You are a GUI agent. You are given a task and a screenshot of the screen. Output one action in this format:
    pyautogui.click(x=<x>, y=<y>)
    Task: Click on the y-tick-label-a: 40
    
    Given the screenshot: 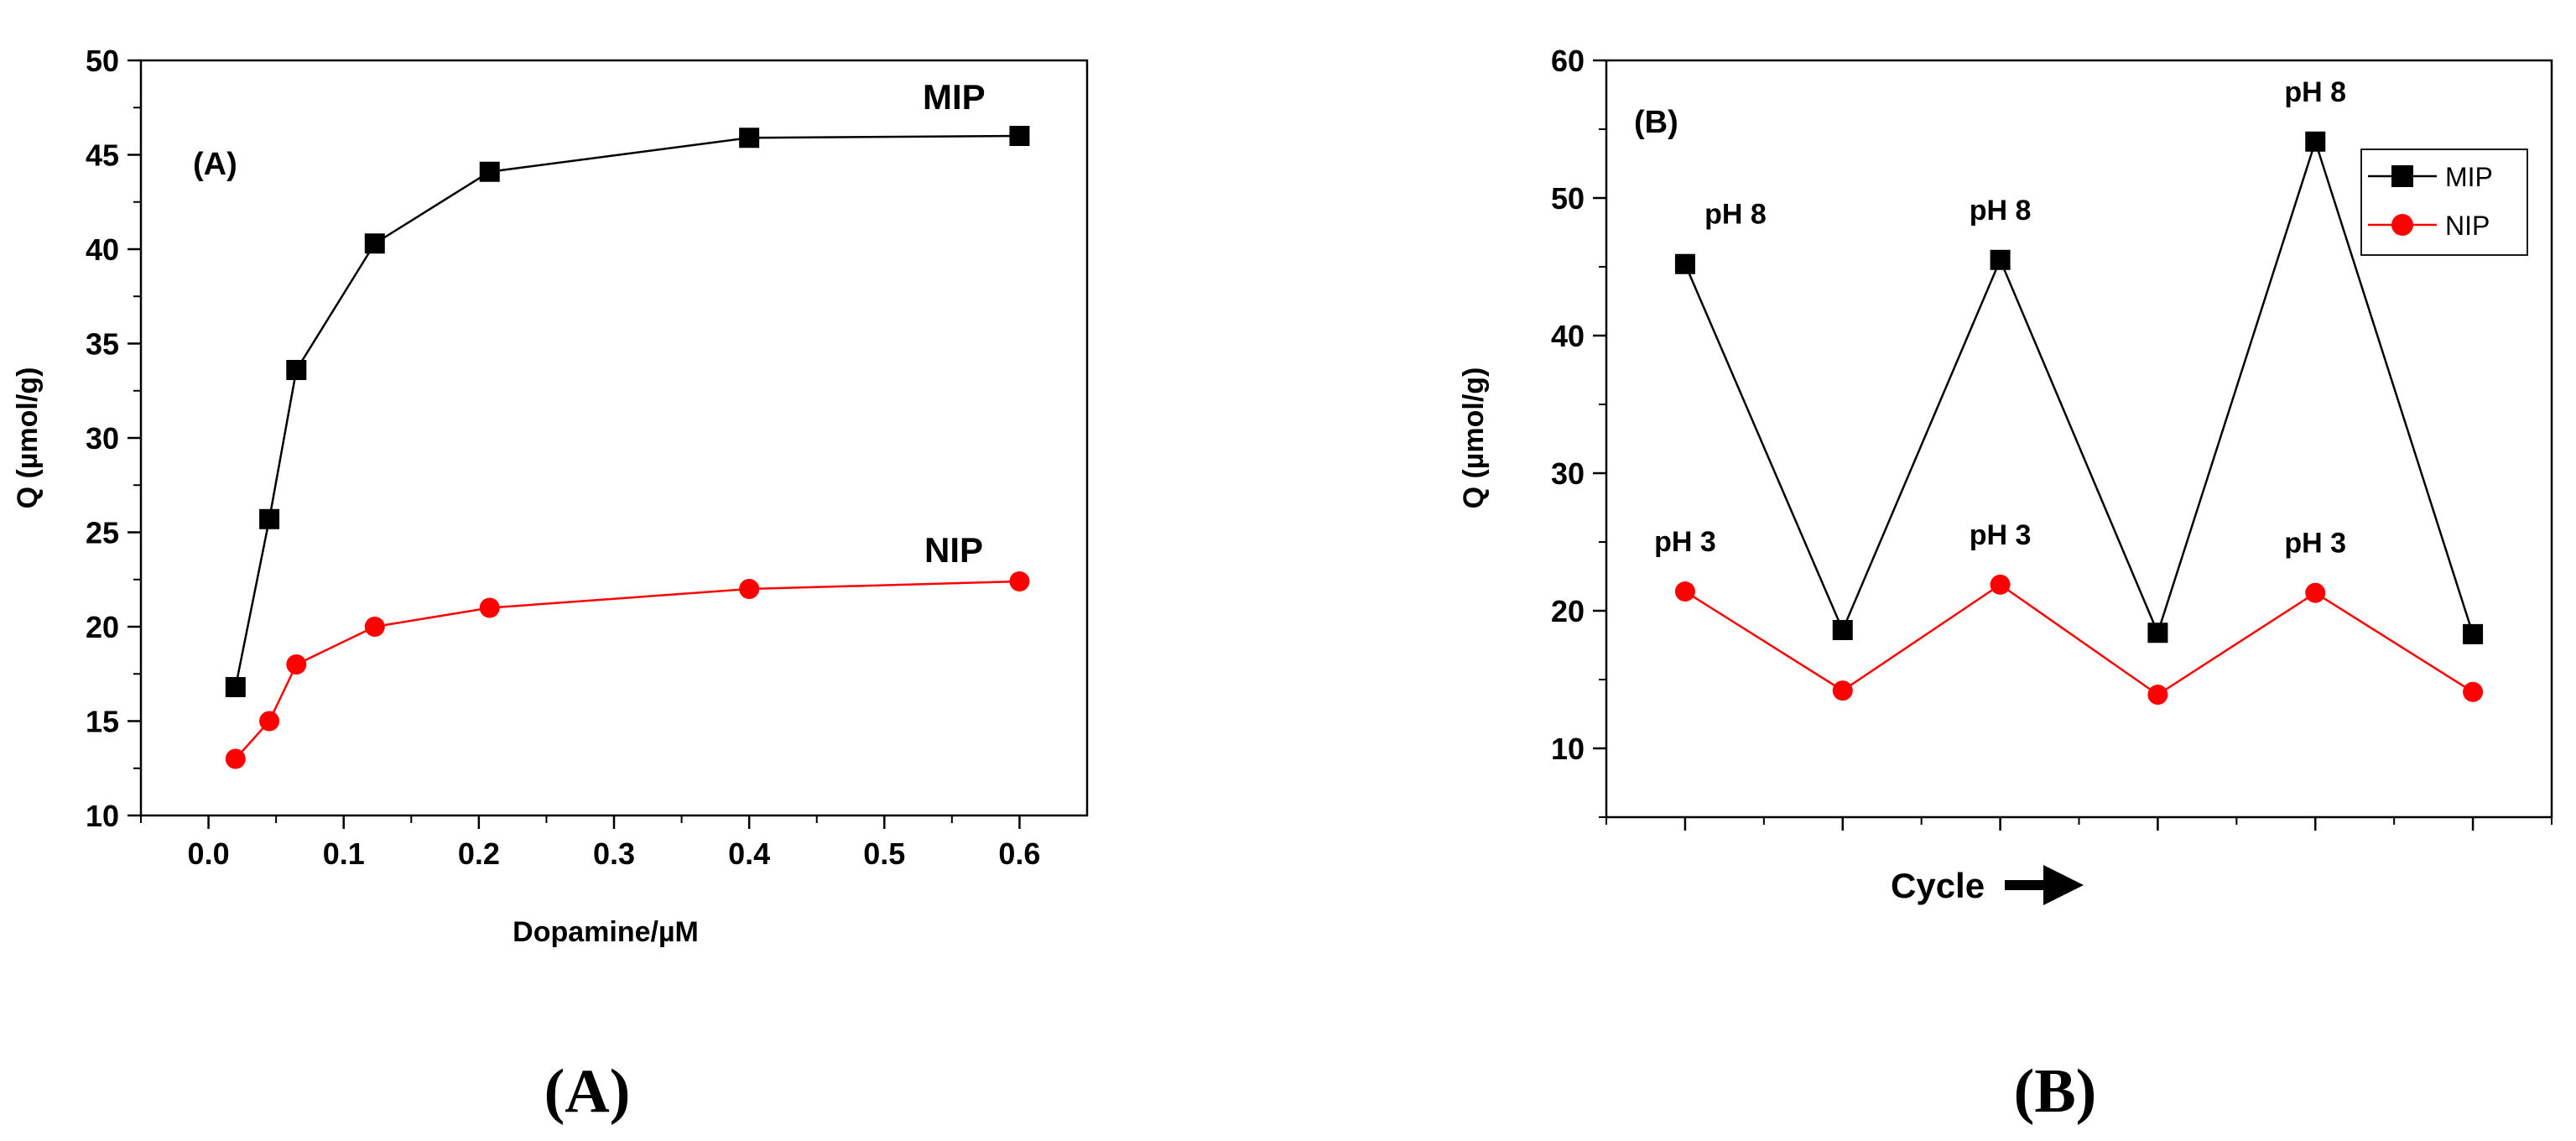 What is the action you would take?
    pyautogui.click(x=102, y=249)
    